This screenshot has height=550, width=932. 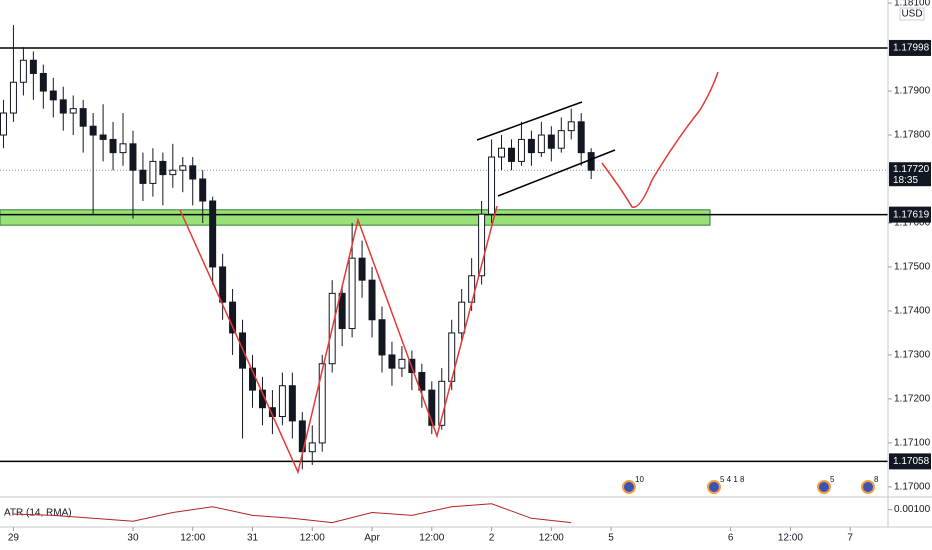 I want to click on indicator-name: ATR (14, RMA), so click(x=38, y=513).